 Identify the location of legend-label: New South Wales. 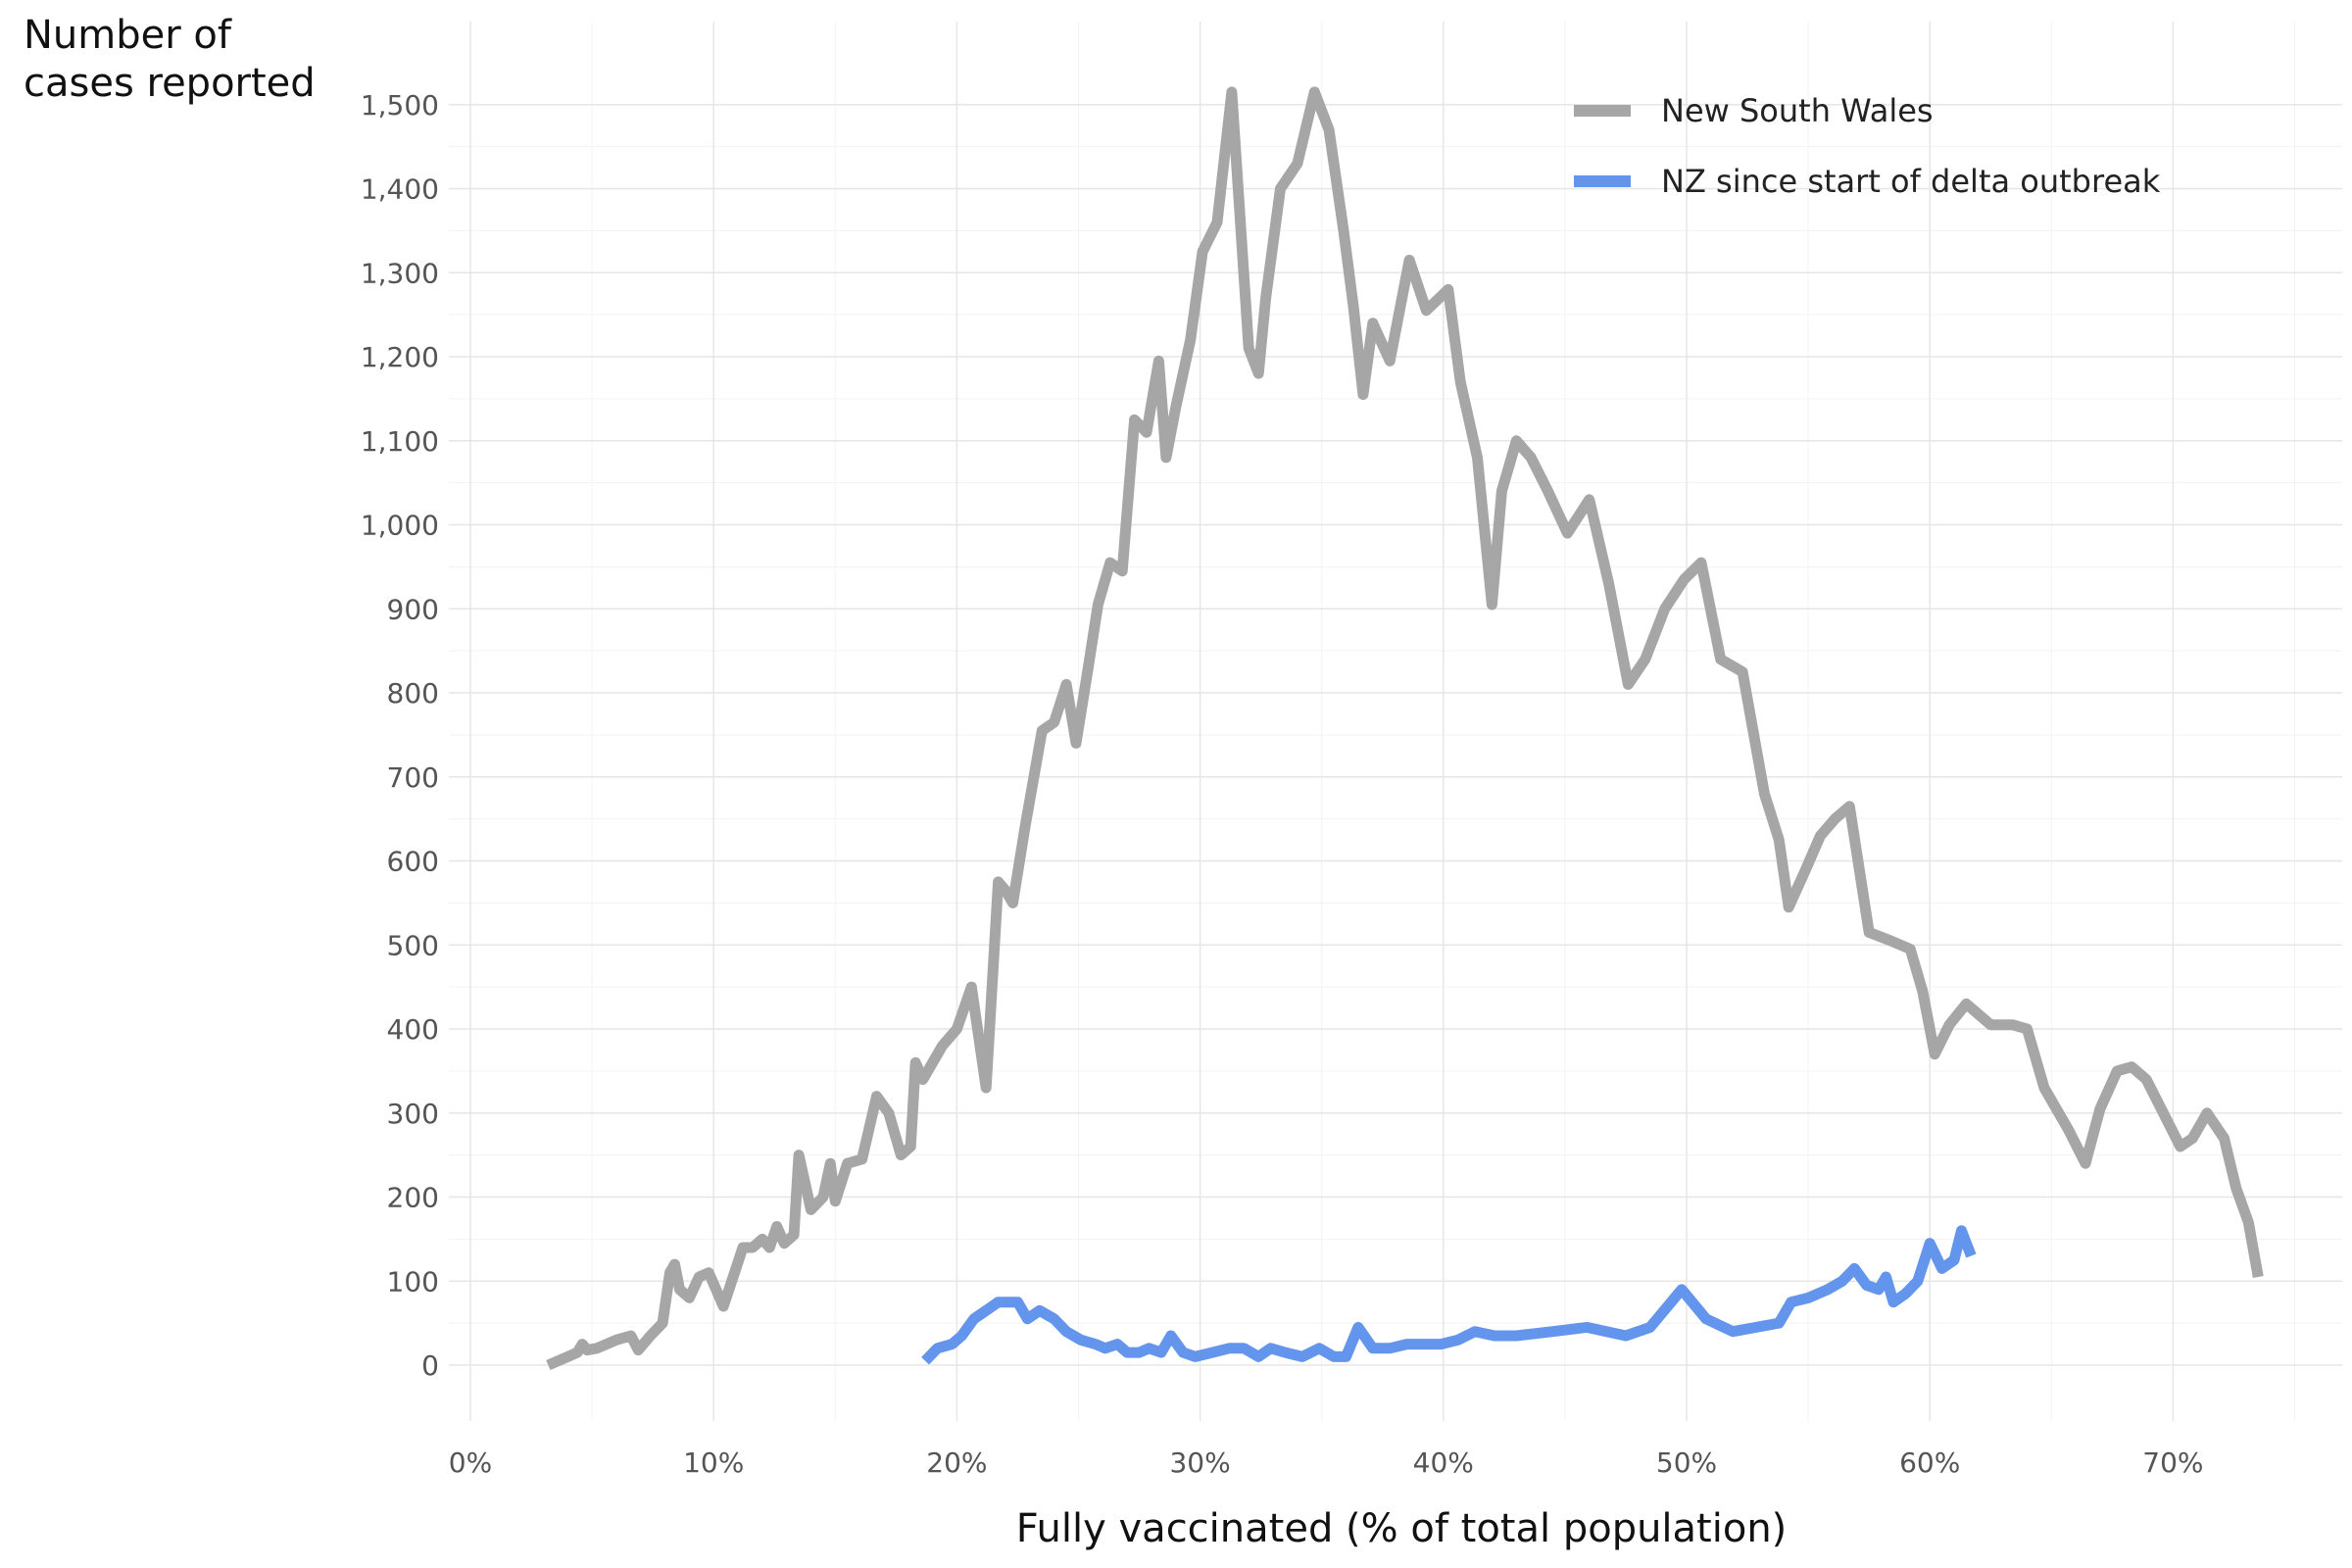
(1797, 110).